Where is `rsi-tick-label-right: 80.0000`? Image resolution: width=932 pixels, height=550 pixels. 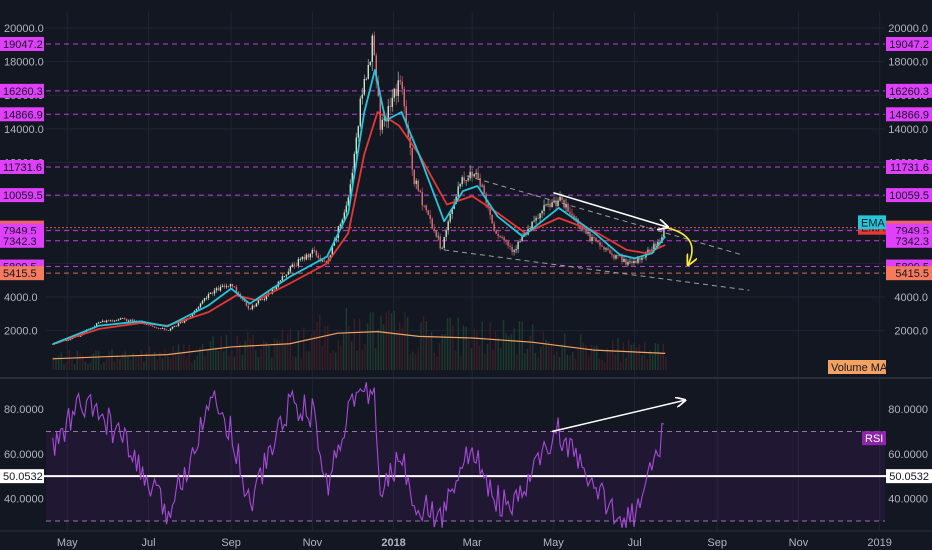 rsi-tick-label-right: 80.0000 is located at coordinates (908, 410).